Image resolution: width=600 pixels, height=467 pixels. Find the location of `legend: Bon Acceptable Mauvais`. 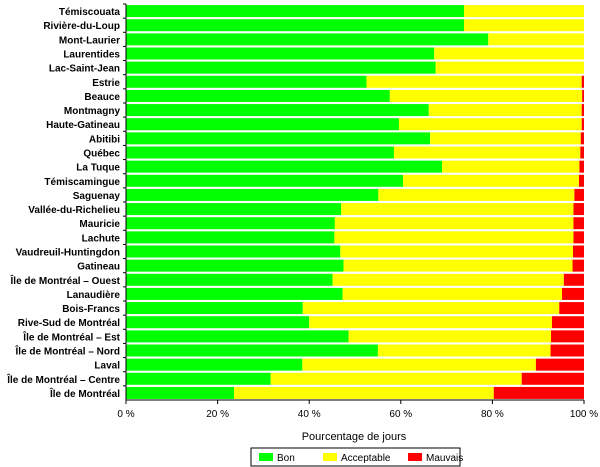

legend: Bon Acceptable Mauvais is located at coordinates (356, 457).